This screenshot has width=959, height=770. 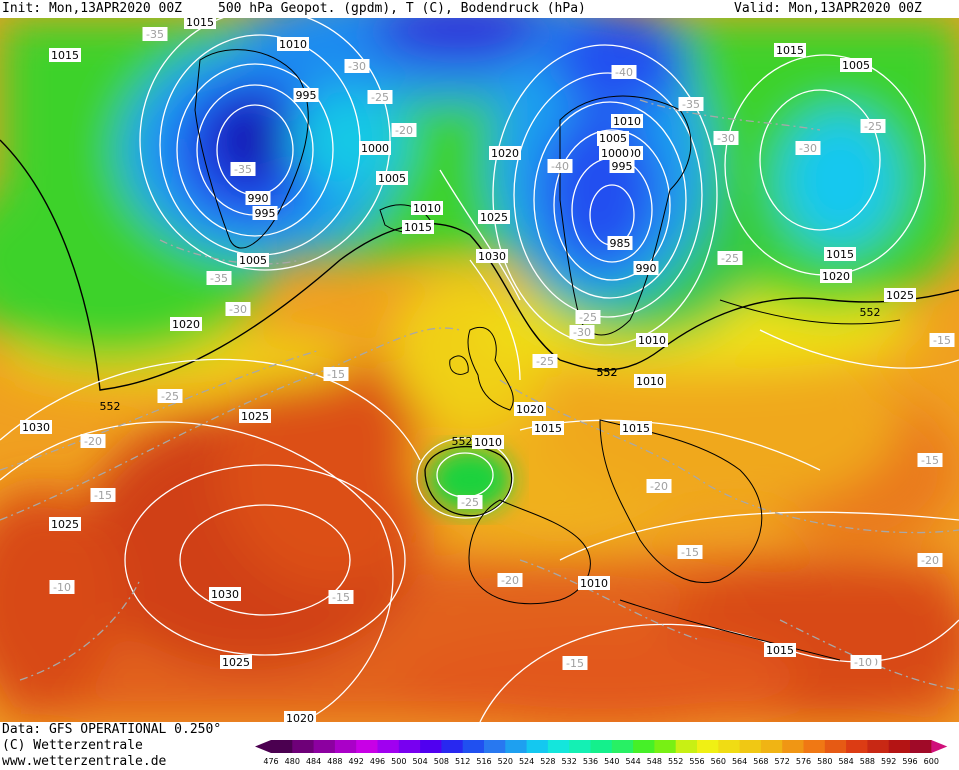 What do you see at coordinates (377, 761) in the screenshot?
I see `colorbar-tick-label: 496` at bounding box center [377, 761].